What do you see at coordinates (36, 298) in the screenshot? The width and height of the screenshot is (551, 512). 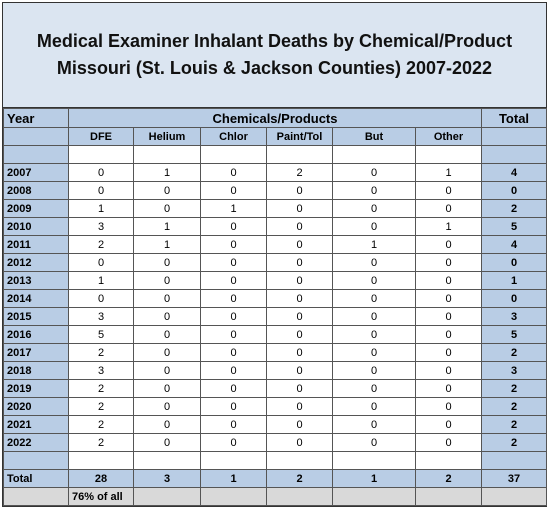 I see `table-cell: 2014` at bounding box center [36, 298].